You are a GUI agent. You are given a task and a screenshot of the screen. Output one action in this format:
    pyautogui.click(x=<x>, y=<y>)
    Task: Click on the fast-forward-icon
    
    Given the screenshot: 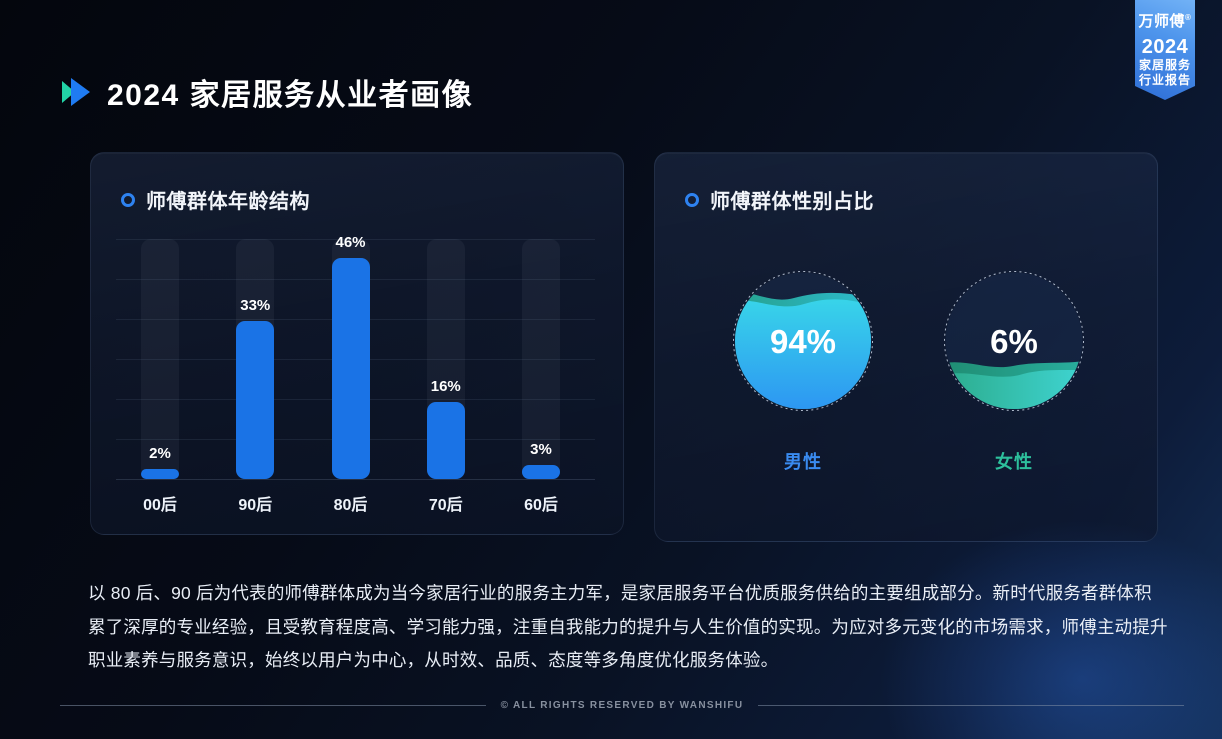 What is the action you would take?
    pyautogui.click(x=78, y=92)
    